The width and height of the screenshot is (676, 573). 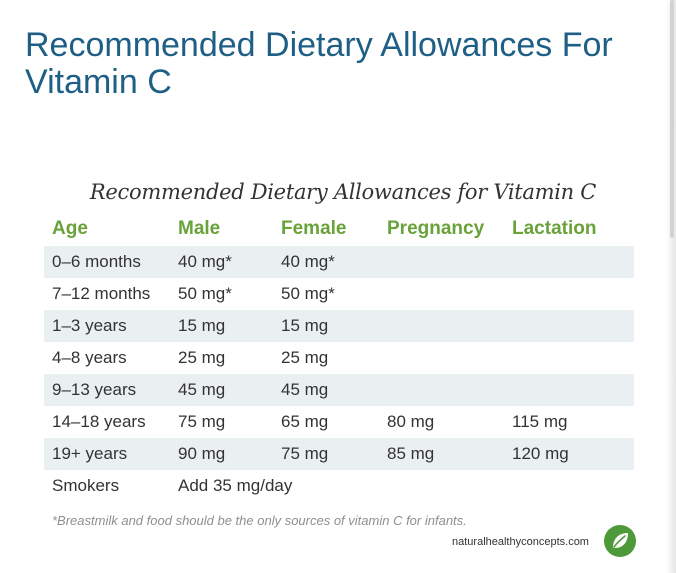 What do you see at coordinates (436, 228) in the screenshot?
I see `header-pregnancy: Pregnancy` at bounding box center [436, 228].